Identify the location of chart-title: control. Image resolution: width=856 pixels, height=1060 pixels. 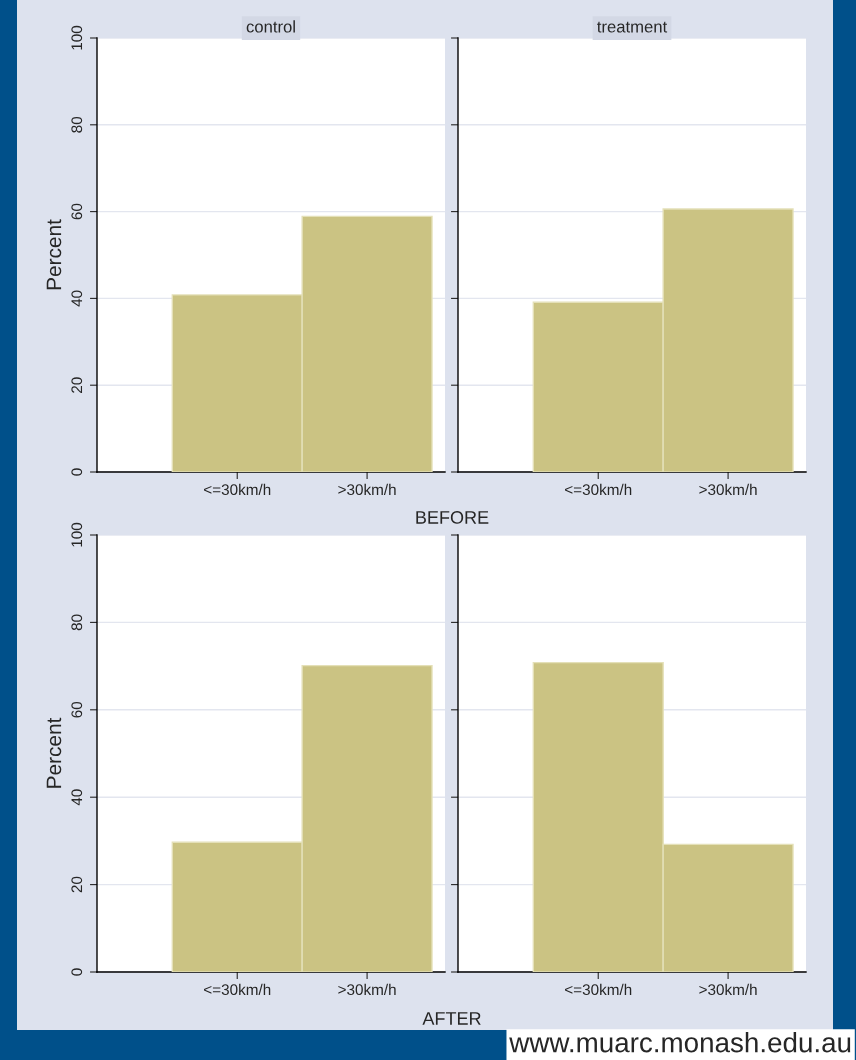
(270, 26).